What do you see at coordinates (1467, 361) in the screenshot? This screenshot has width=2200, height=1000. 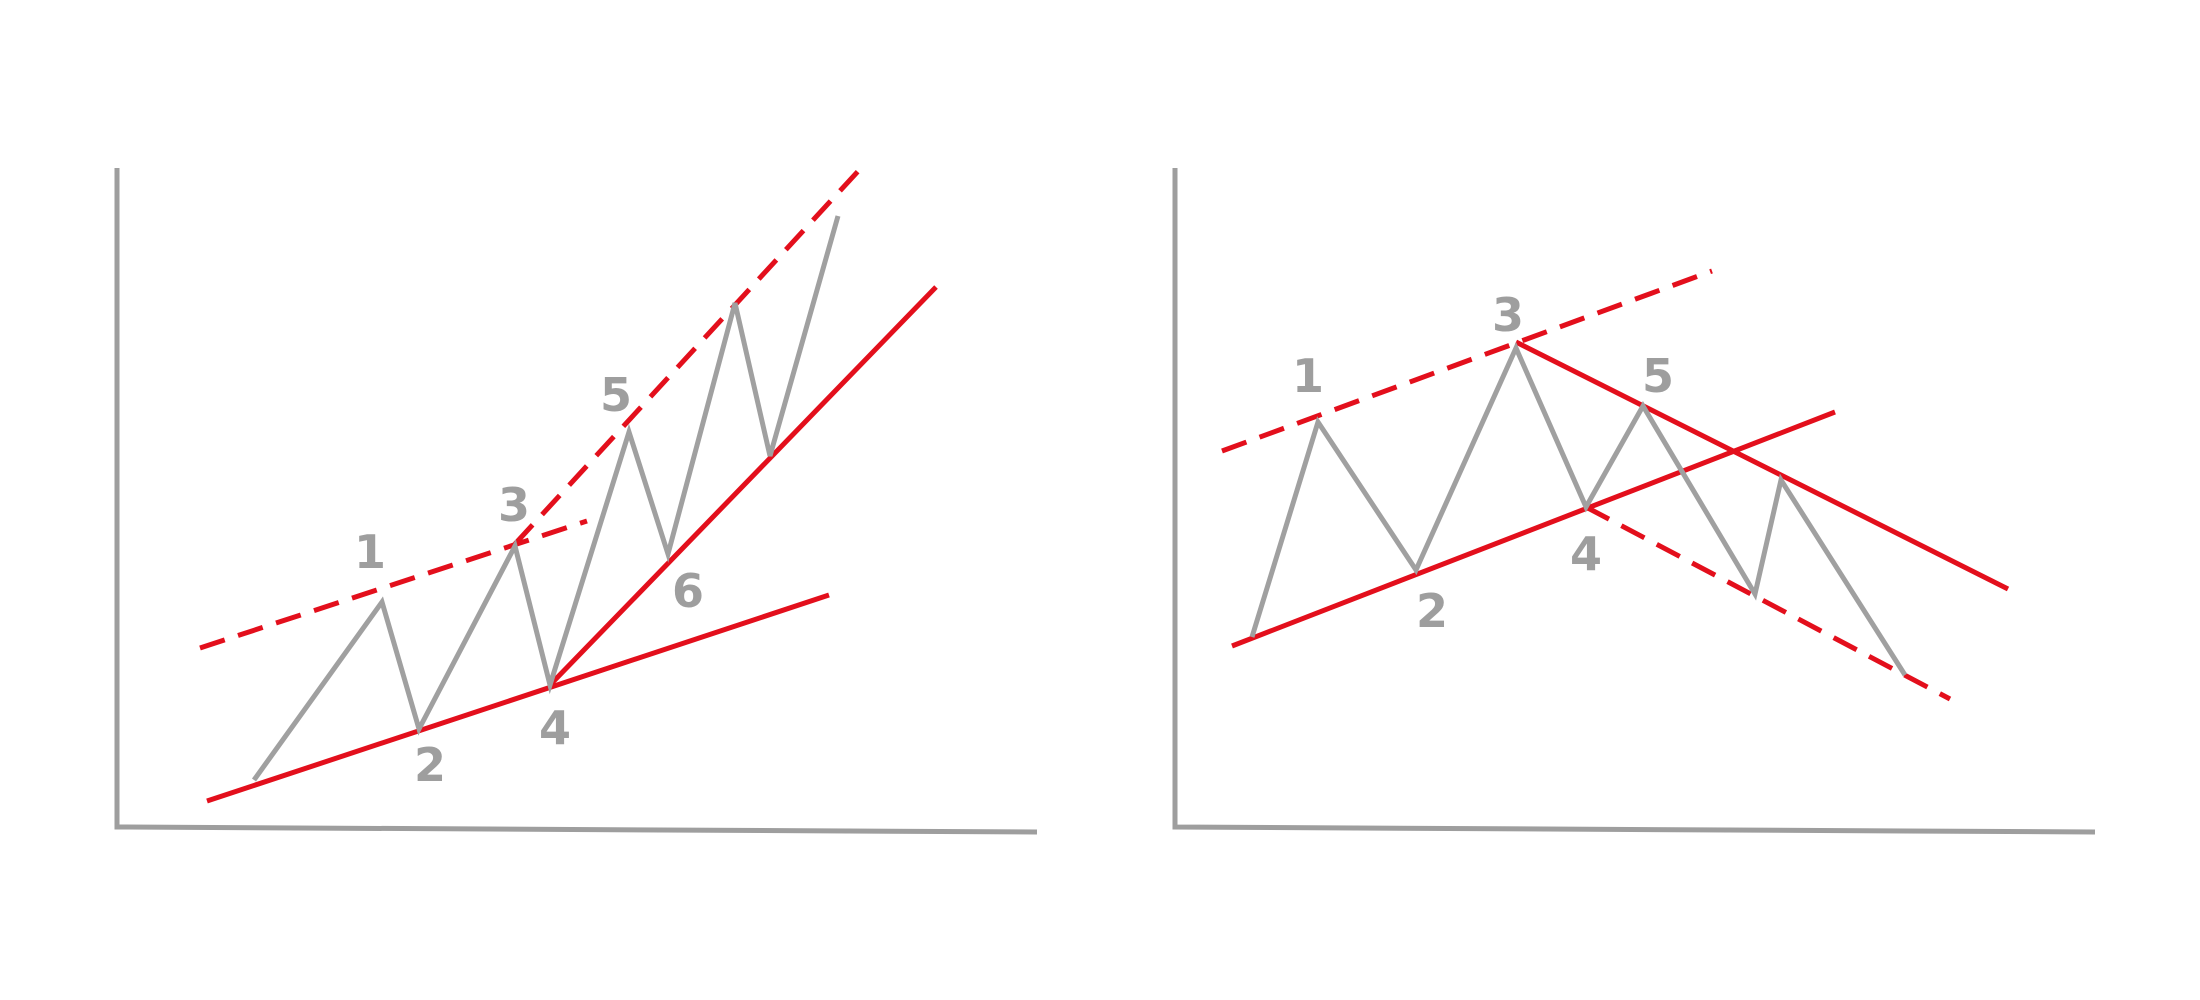 I see `right-upper-channel-dashed-line` at bounding box center [1467, 361].